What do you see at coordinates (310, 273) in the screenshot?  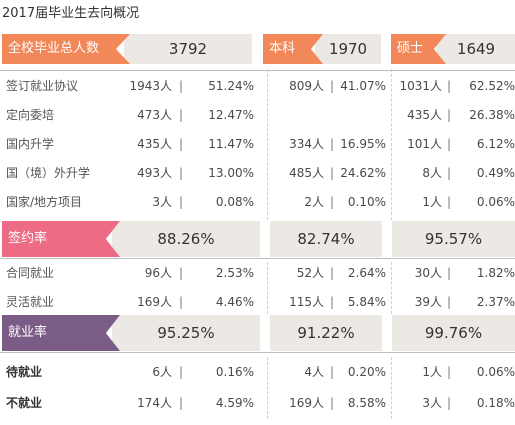 I see `count-value: 52人` at bounding box center [310, 273].